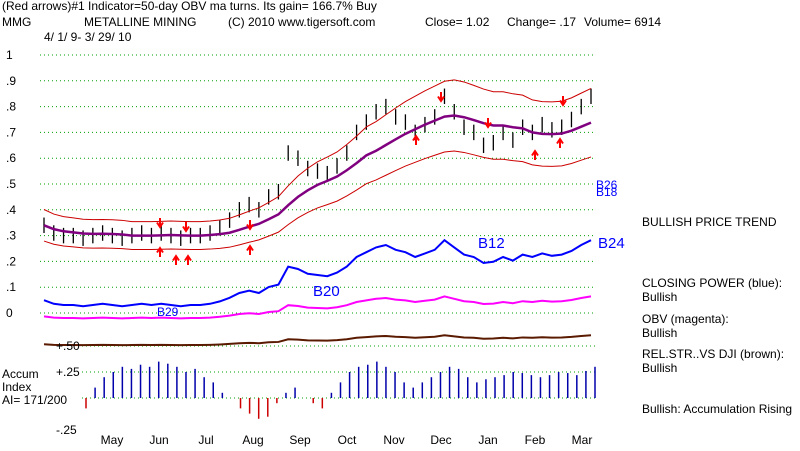 The image size is (800, 451). What do you see at coordinates (168, 312) in the screenshot?
I see `signal-b29: B29` at bounding box center [168, 312].